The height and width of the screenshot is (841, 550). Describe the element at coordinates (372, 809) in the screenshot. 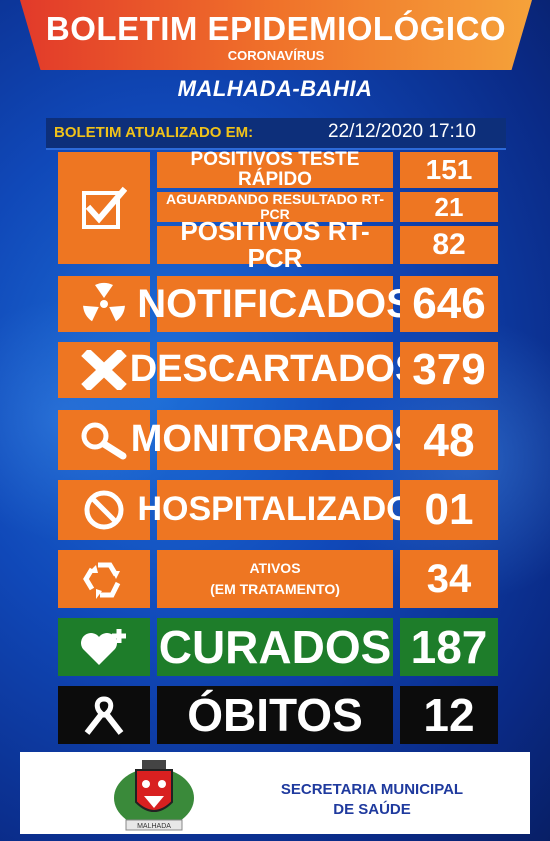

I see `footer-line2: DE SAÚDE` at that location.